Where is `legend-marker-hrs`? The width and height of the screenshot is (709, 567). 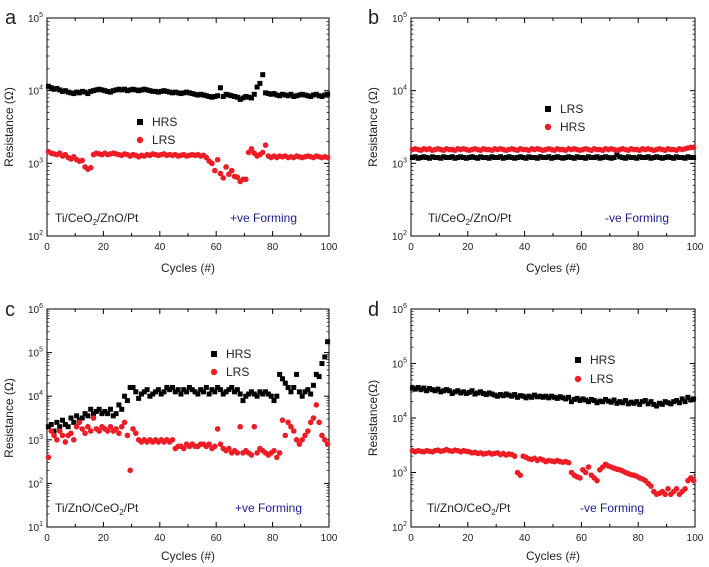
legend-marker-hrs is located at coordinates (214, 354).